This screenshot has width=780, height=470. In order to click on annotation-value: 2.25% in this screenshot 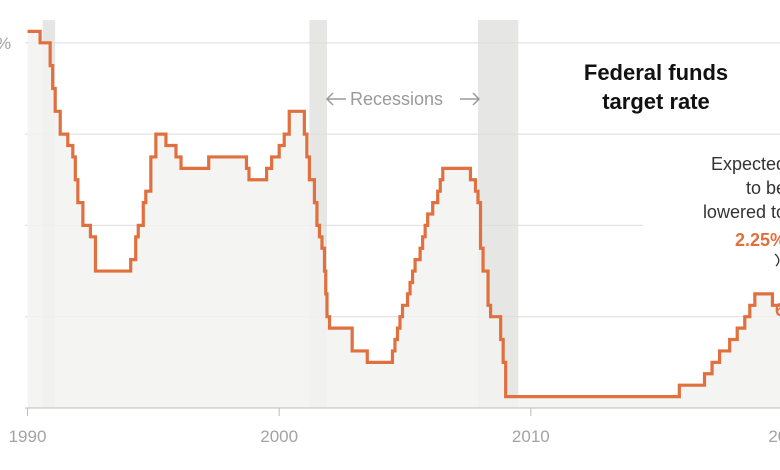, I will do `click(757, 240)`.